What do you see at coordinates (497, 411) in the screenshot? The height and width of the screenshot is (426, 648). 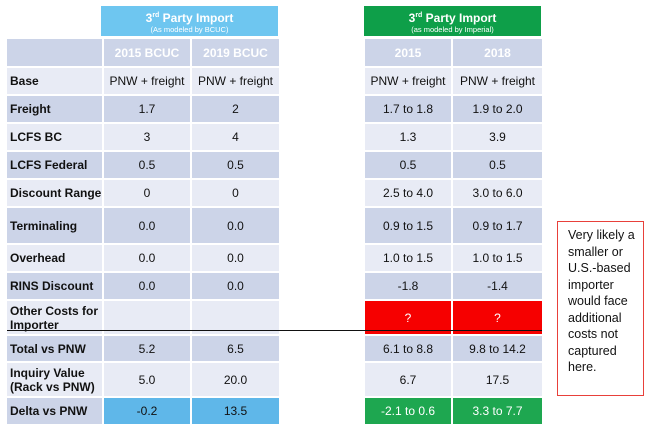 I see `delta-cell: 3.3 to 7.7` at bounding box center [497, 411].